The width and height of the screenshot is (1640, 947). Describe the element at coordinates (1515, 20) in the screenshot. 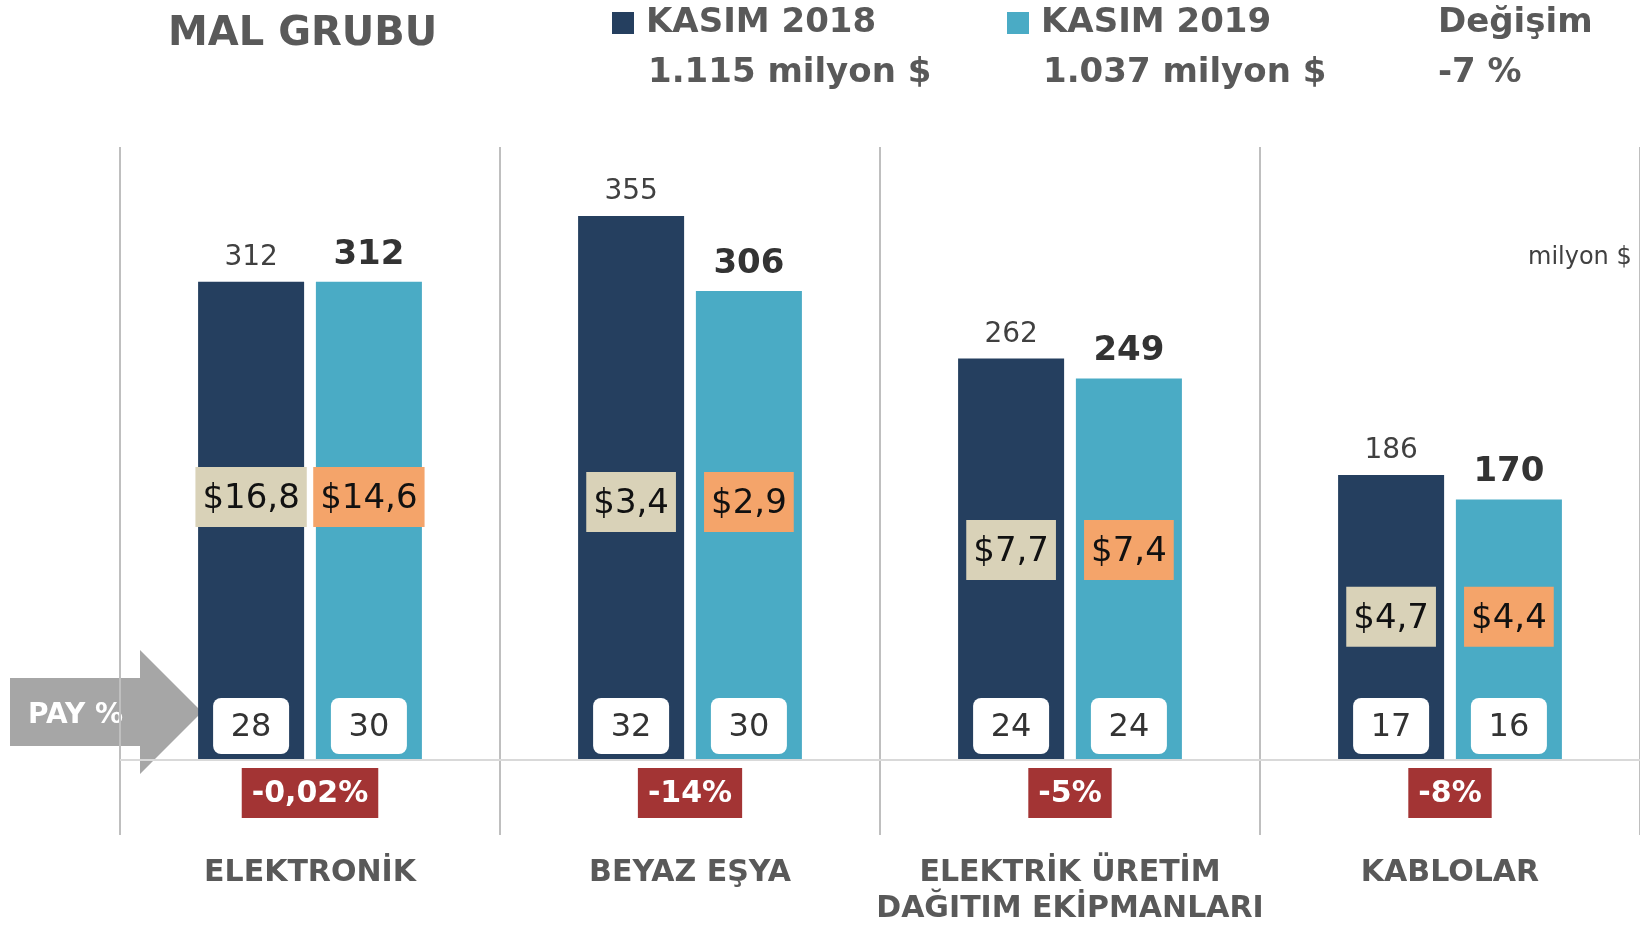

I see `text: Değişim` at that location.